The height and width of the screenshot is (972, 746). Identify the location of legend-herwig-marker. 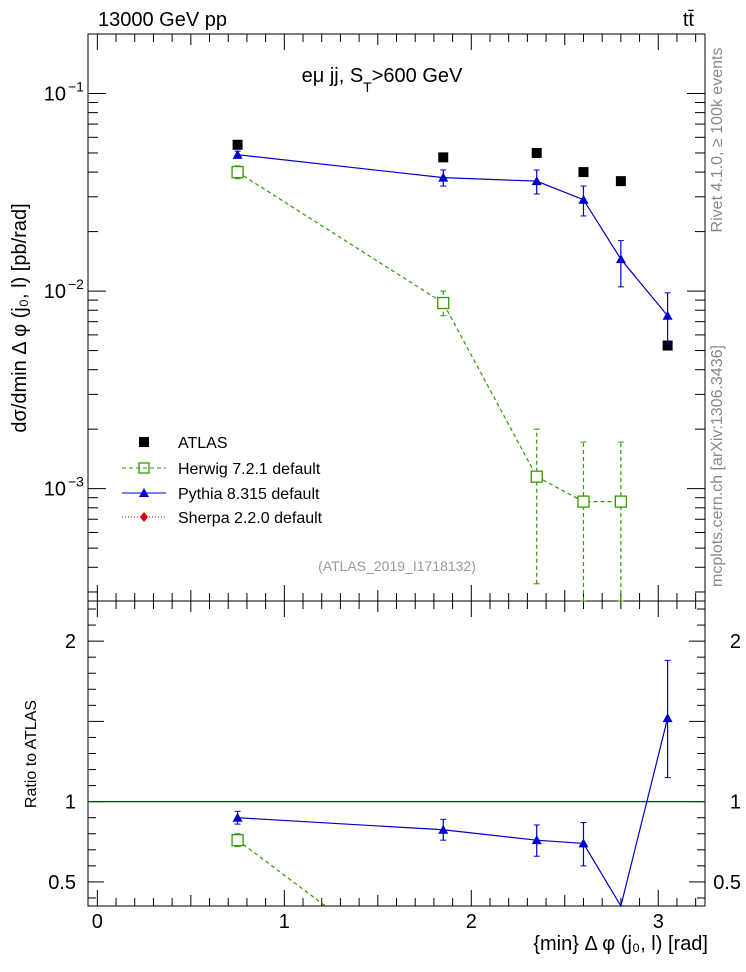
(144, 468).